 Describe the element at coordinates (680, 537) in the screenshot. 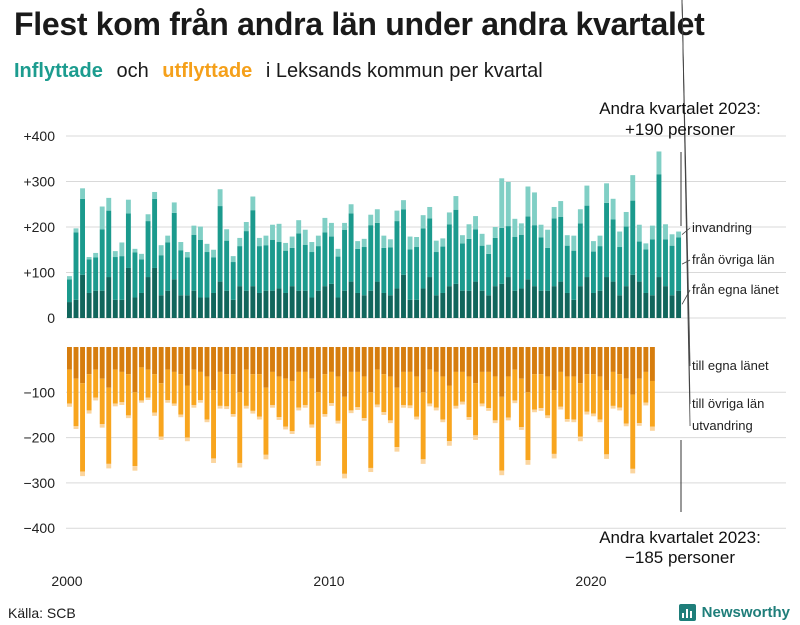

I see `annotation-bottom-line1: Andra kvartalet 2023:` at that location.